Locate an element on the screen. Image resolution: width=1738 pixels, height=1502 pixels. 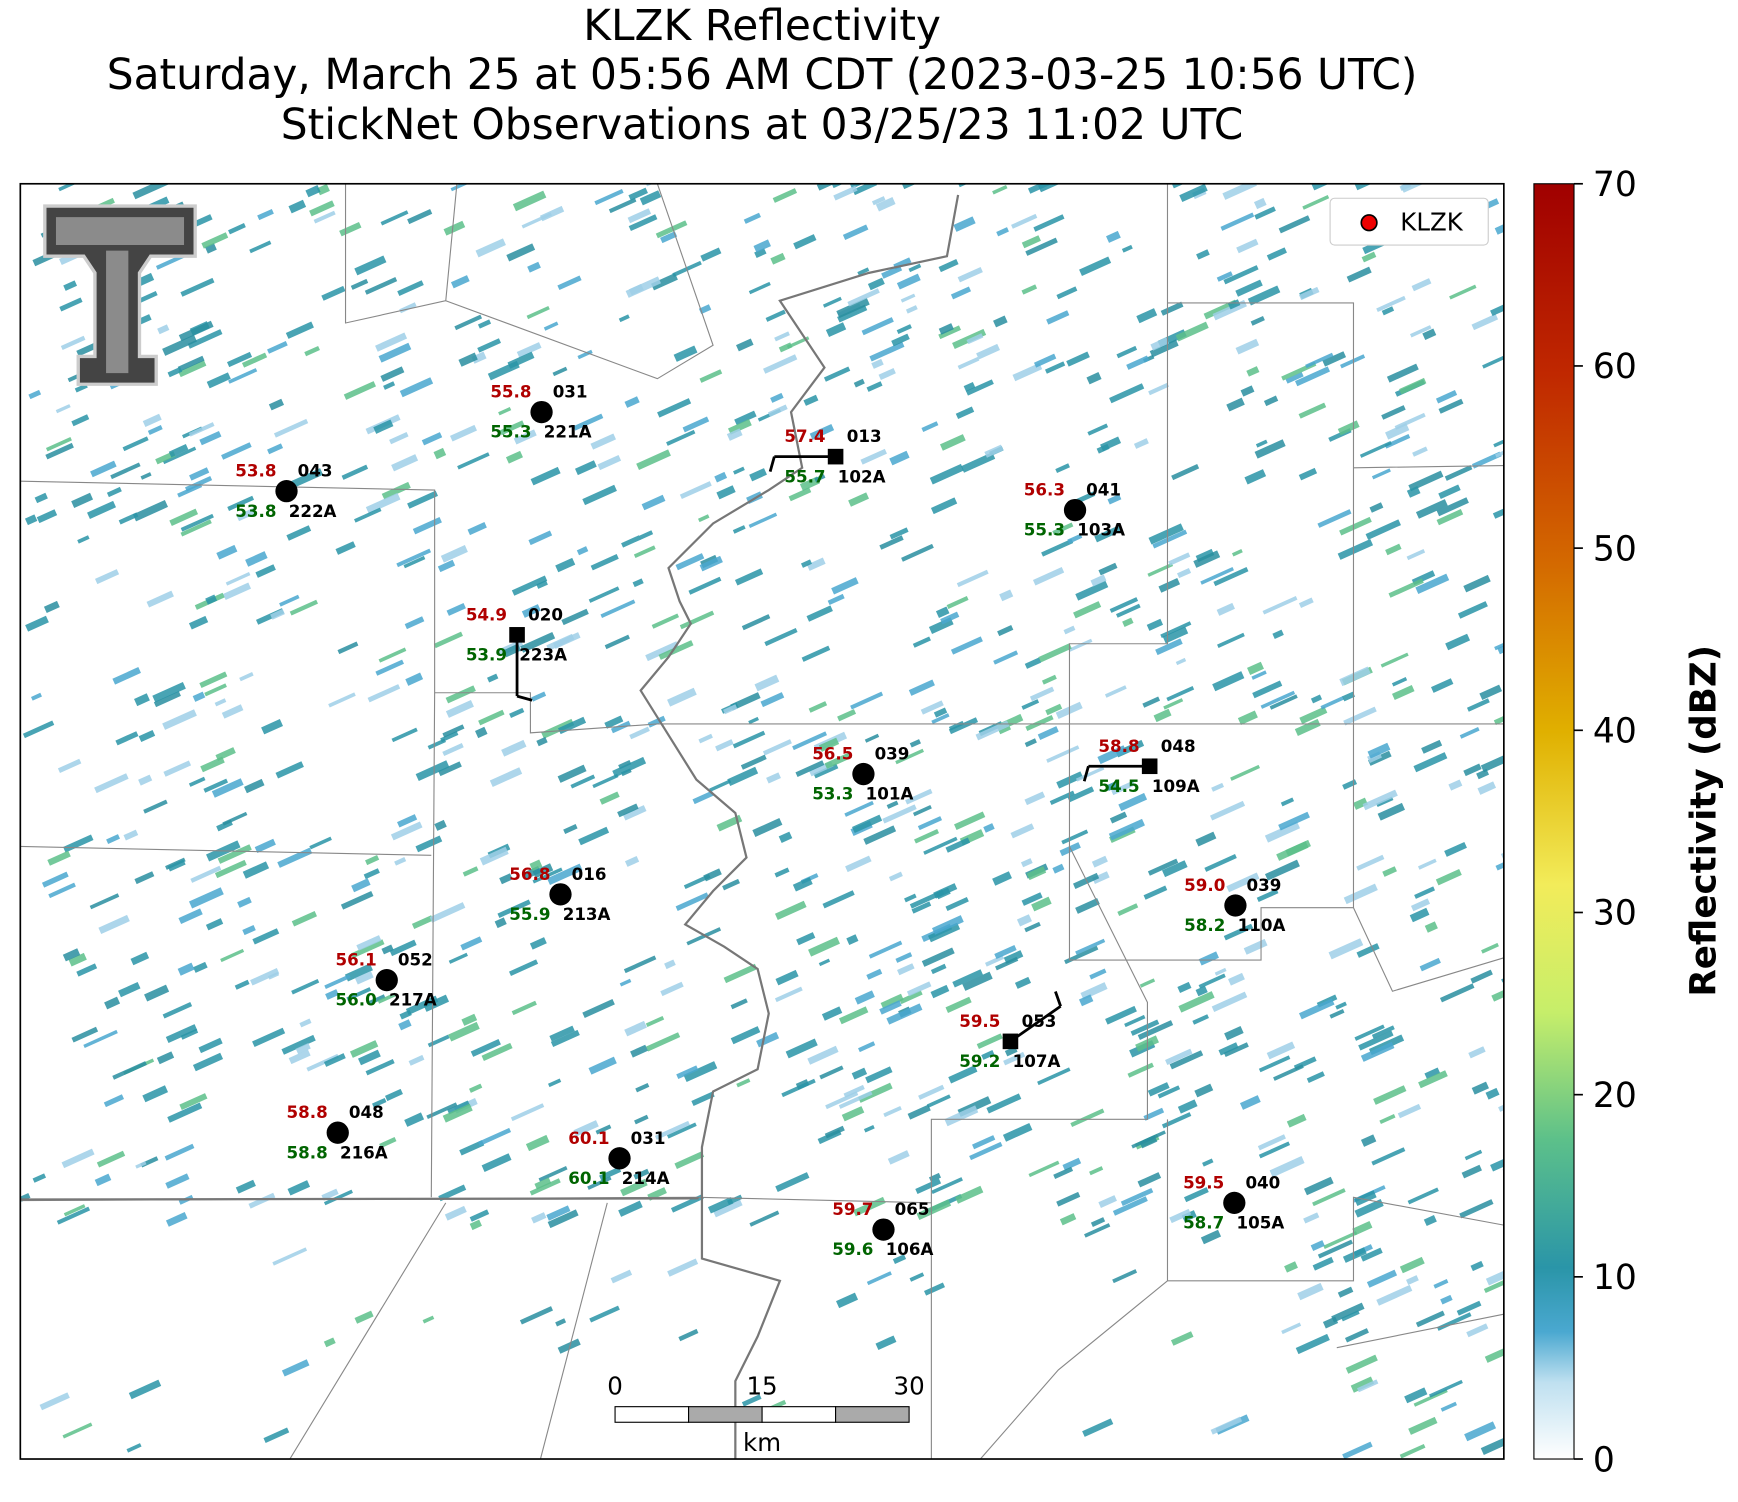
station-id: 110A is located at coordinates (1262, 925).